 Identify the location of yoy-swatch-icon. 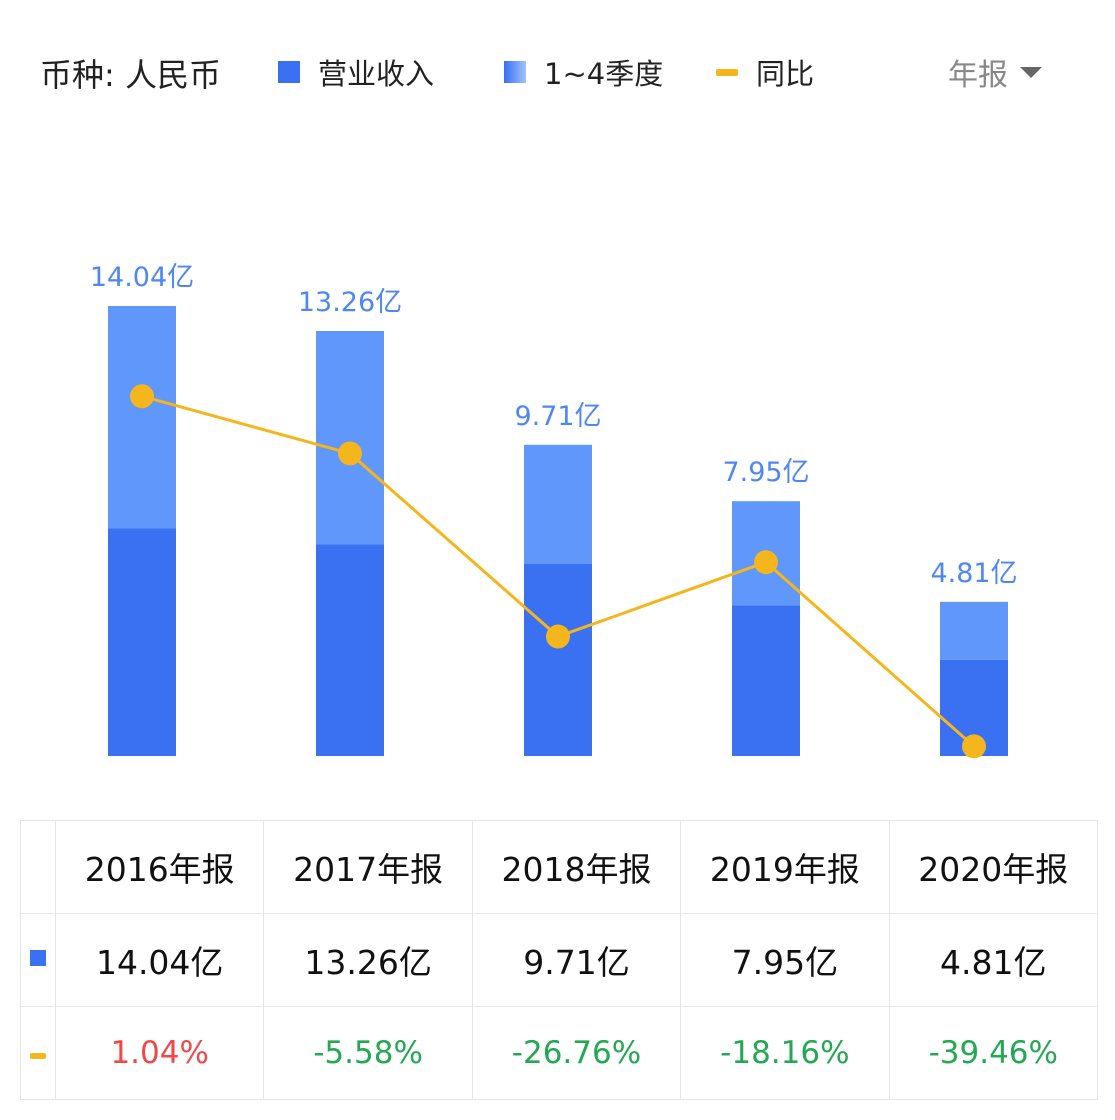
(727, 72).